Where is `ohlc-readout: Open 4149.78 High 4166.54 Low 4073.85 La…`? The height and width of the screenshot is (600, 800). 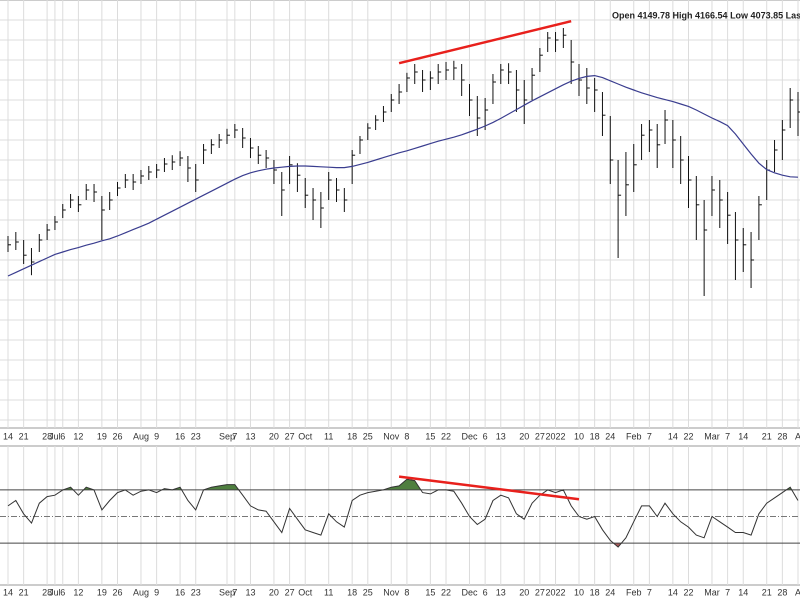
ohlc-readout: Open 4149.78 High 4166.54 Low 4073.85 La… is located at coordinates (706, 15).